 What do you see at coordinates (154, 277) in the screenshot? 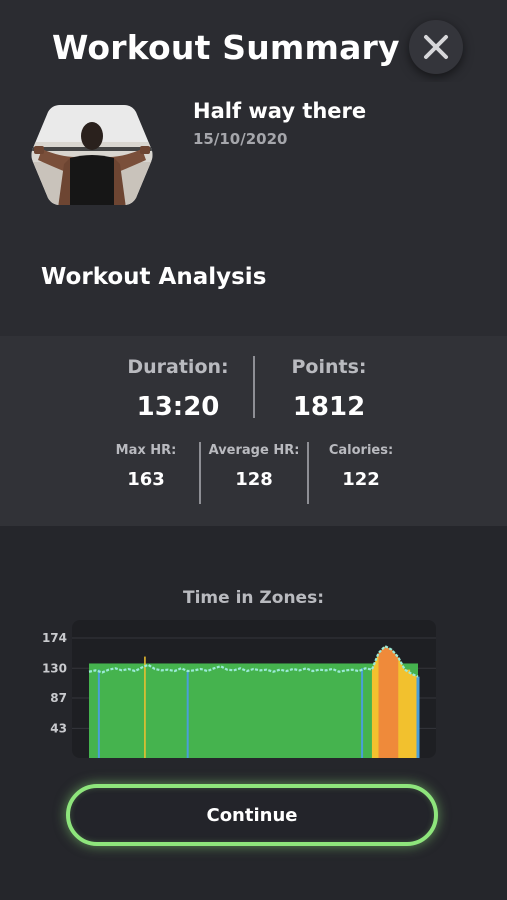
I see `section-title-workout-analysis: Workout Analysis` at bounding box center [154, 277].